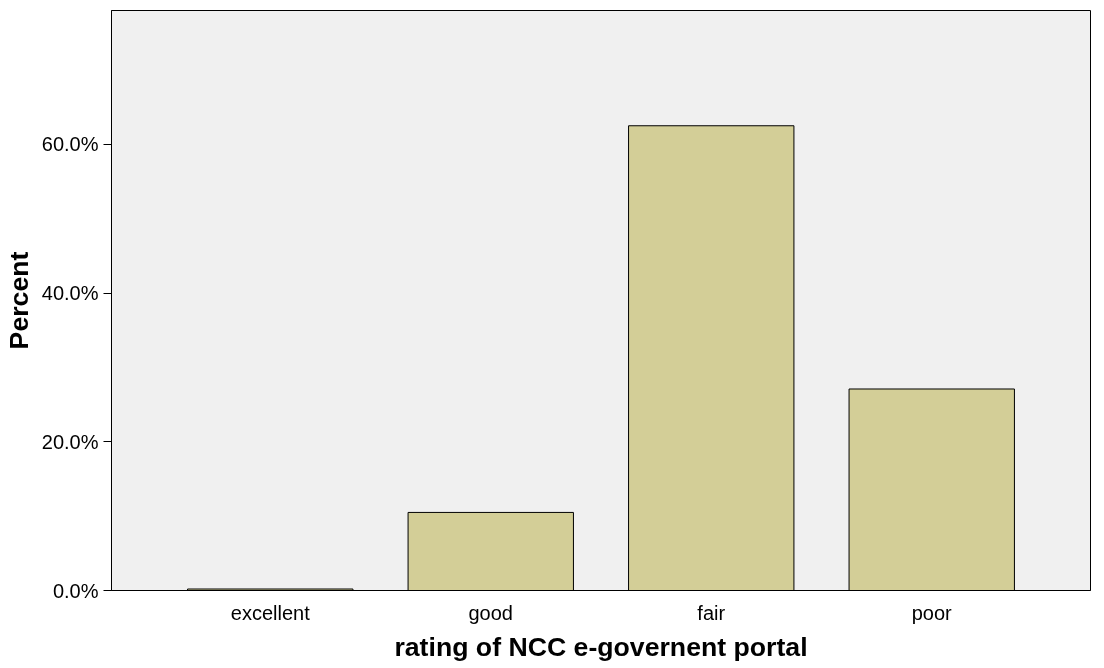 The width and height of the screenshot is (1104, 668). What do you see at coordinates (932, 612) in the screenshot?
I see `x-tick-label: poor` at bounding box center [932, 612].